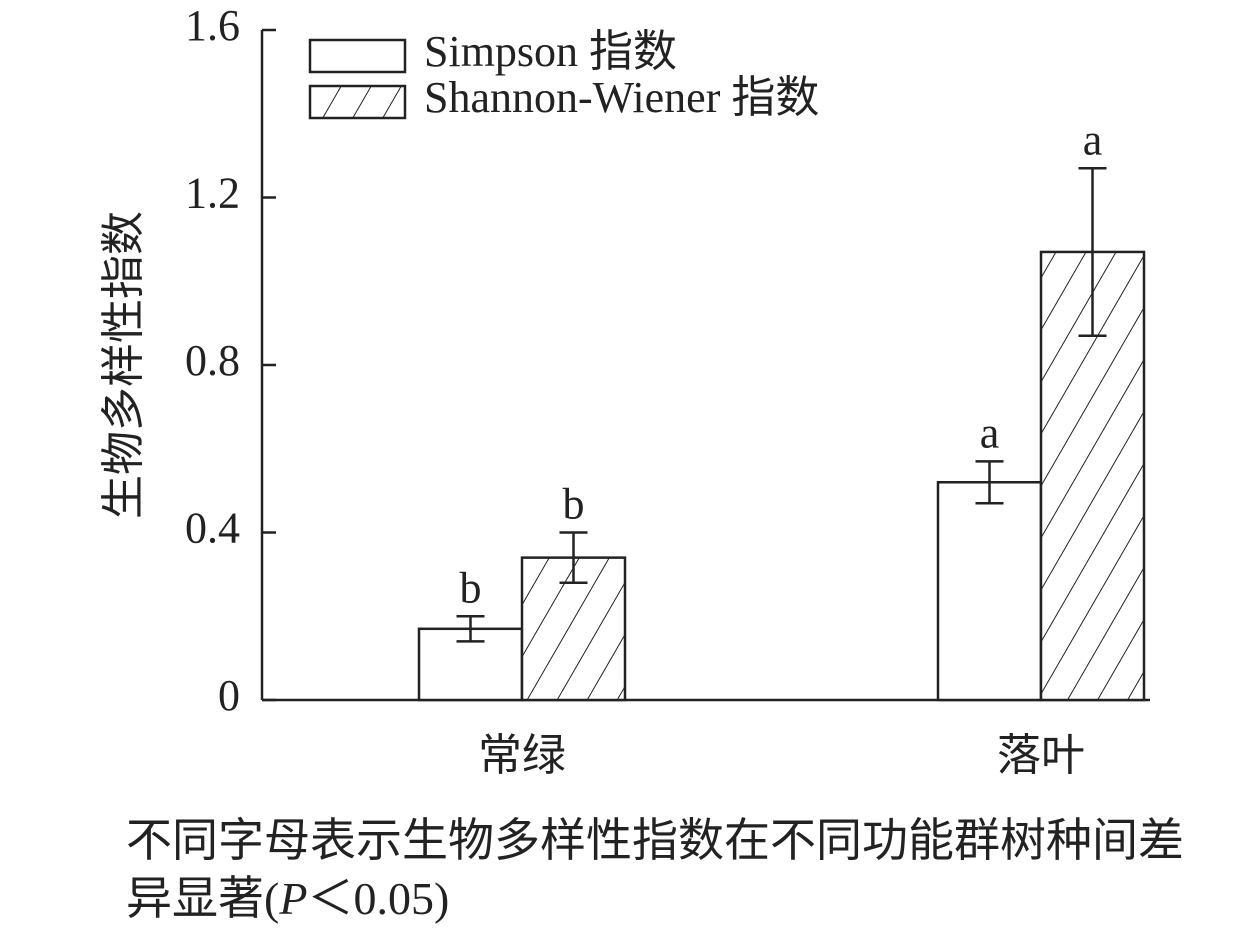  I want to click on y-tick-label: 1.2, so click(212, 193).